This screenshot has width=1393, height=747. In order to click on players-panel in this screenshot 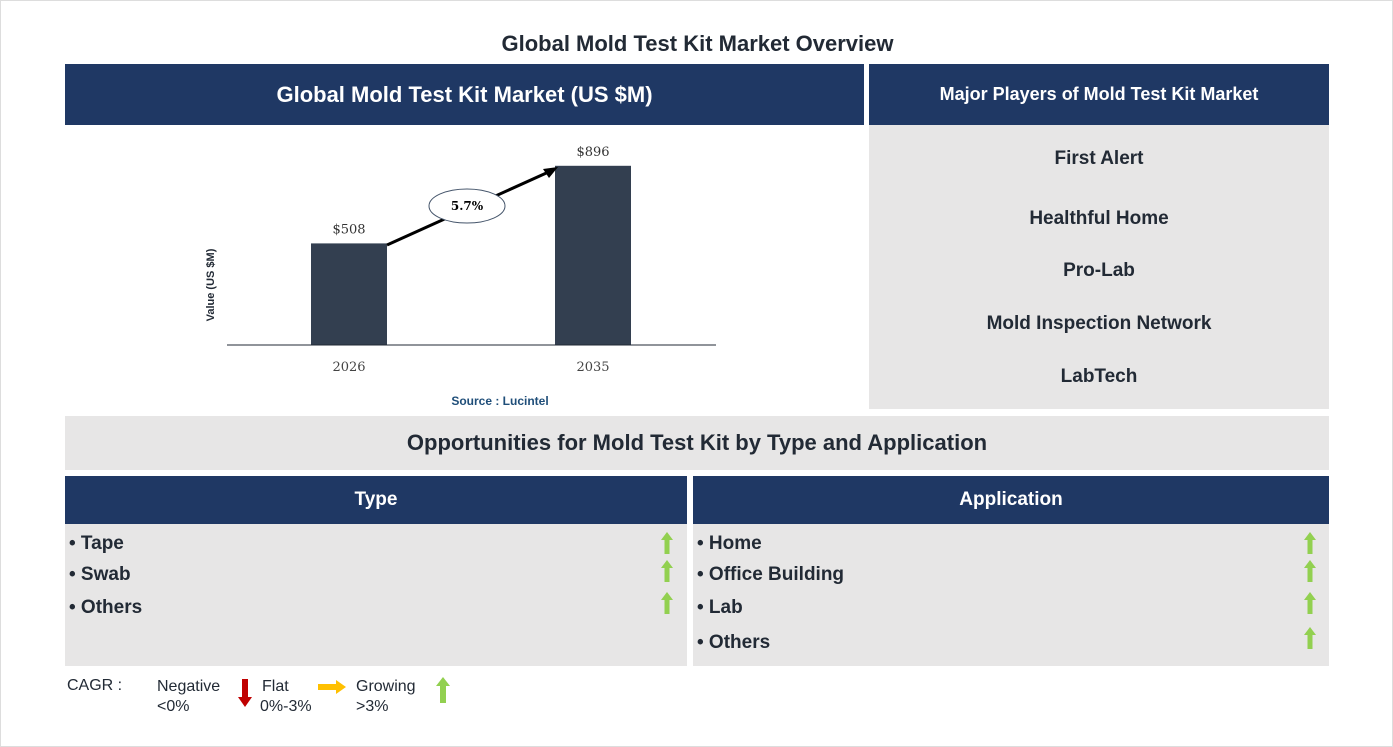, I will do `click(1099, 267)`.